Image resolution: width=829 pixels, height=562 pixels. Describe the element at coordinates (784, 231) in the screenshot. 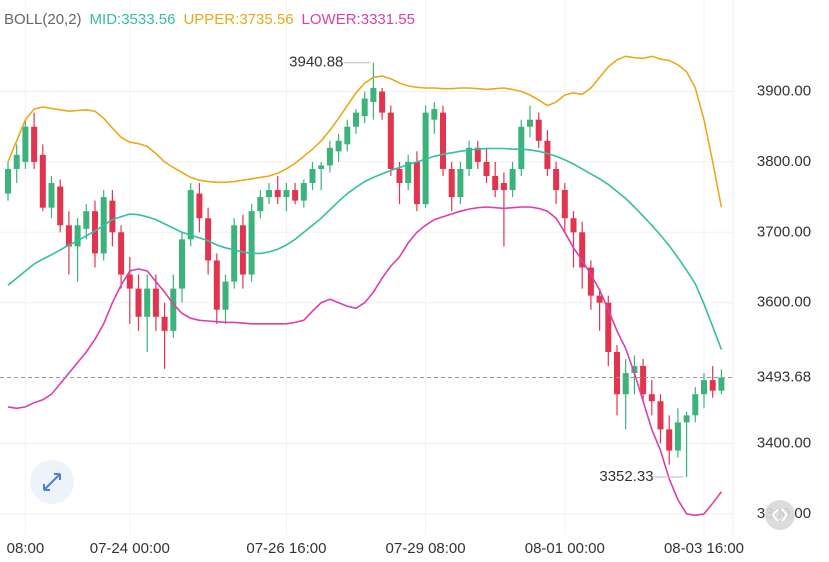

I see `y-tick-label: 3700.00` at that location.